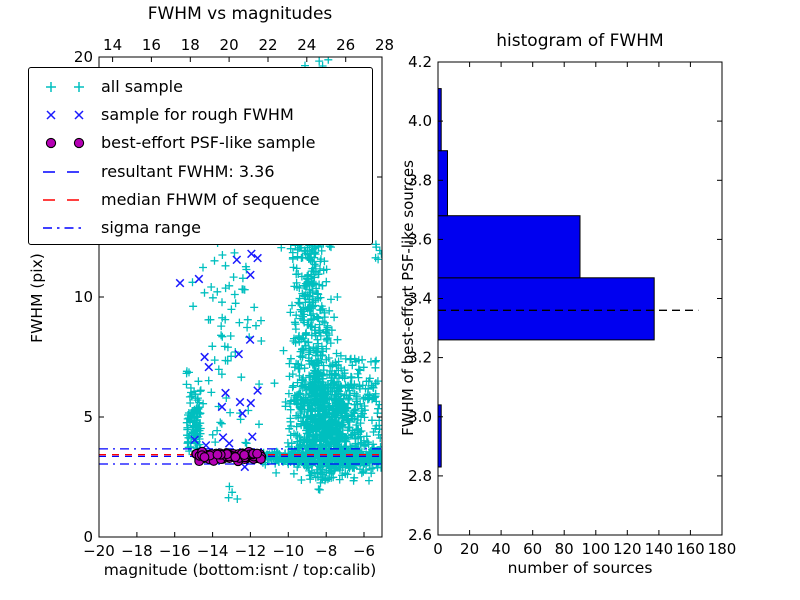 The width and height of the screenshot is (800, 600). Describe the element at coordinates (438, 549) in the screenshot. I see `x-tick-label: 0` at that location.